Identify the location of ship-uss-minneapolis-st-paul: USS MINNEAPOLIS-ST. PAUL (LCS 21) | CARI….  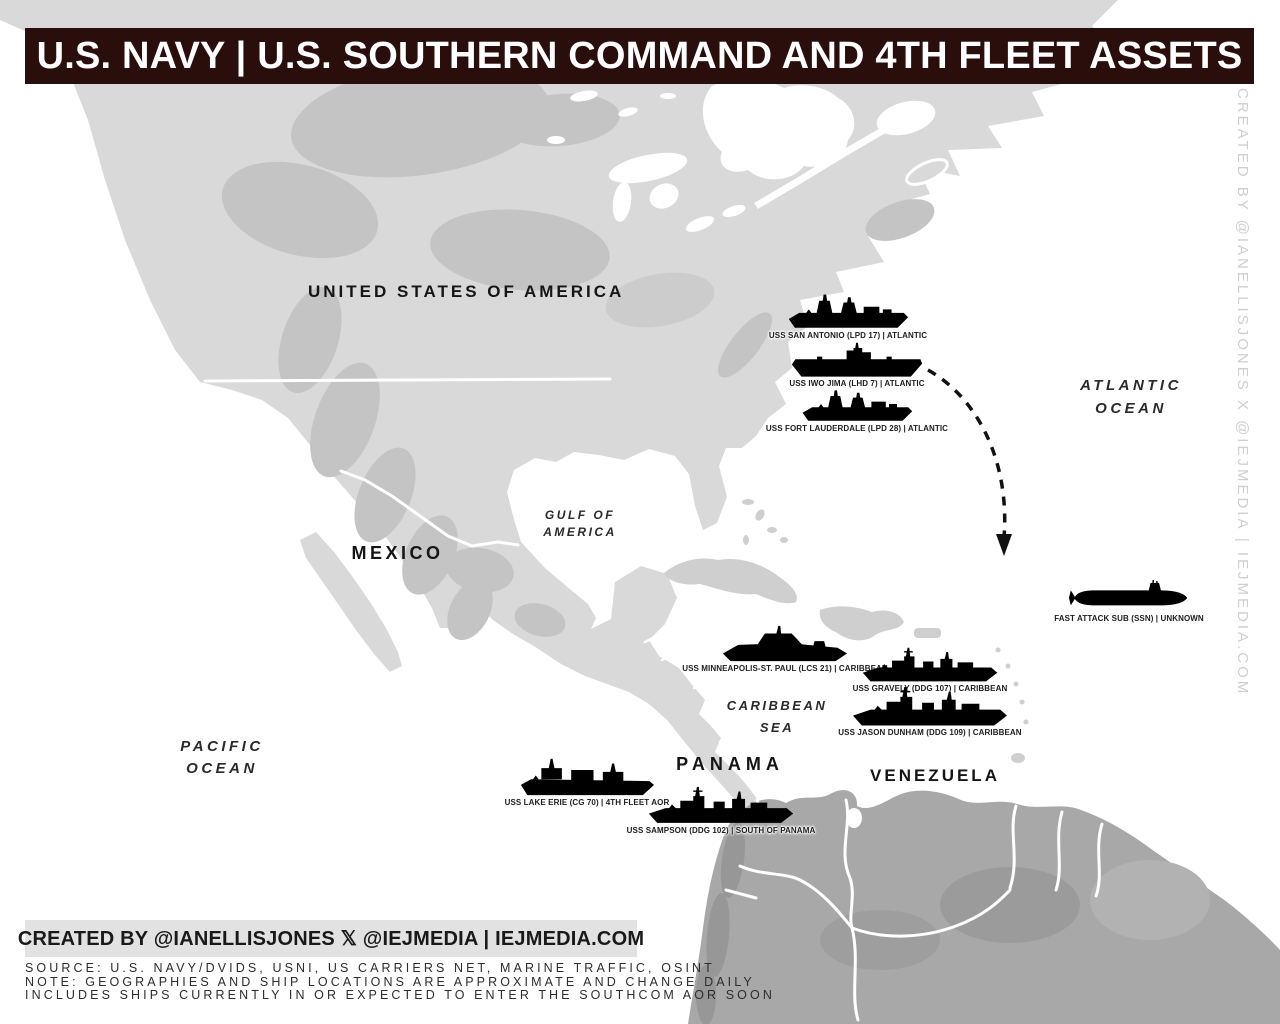
(785, 647).